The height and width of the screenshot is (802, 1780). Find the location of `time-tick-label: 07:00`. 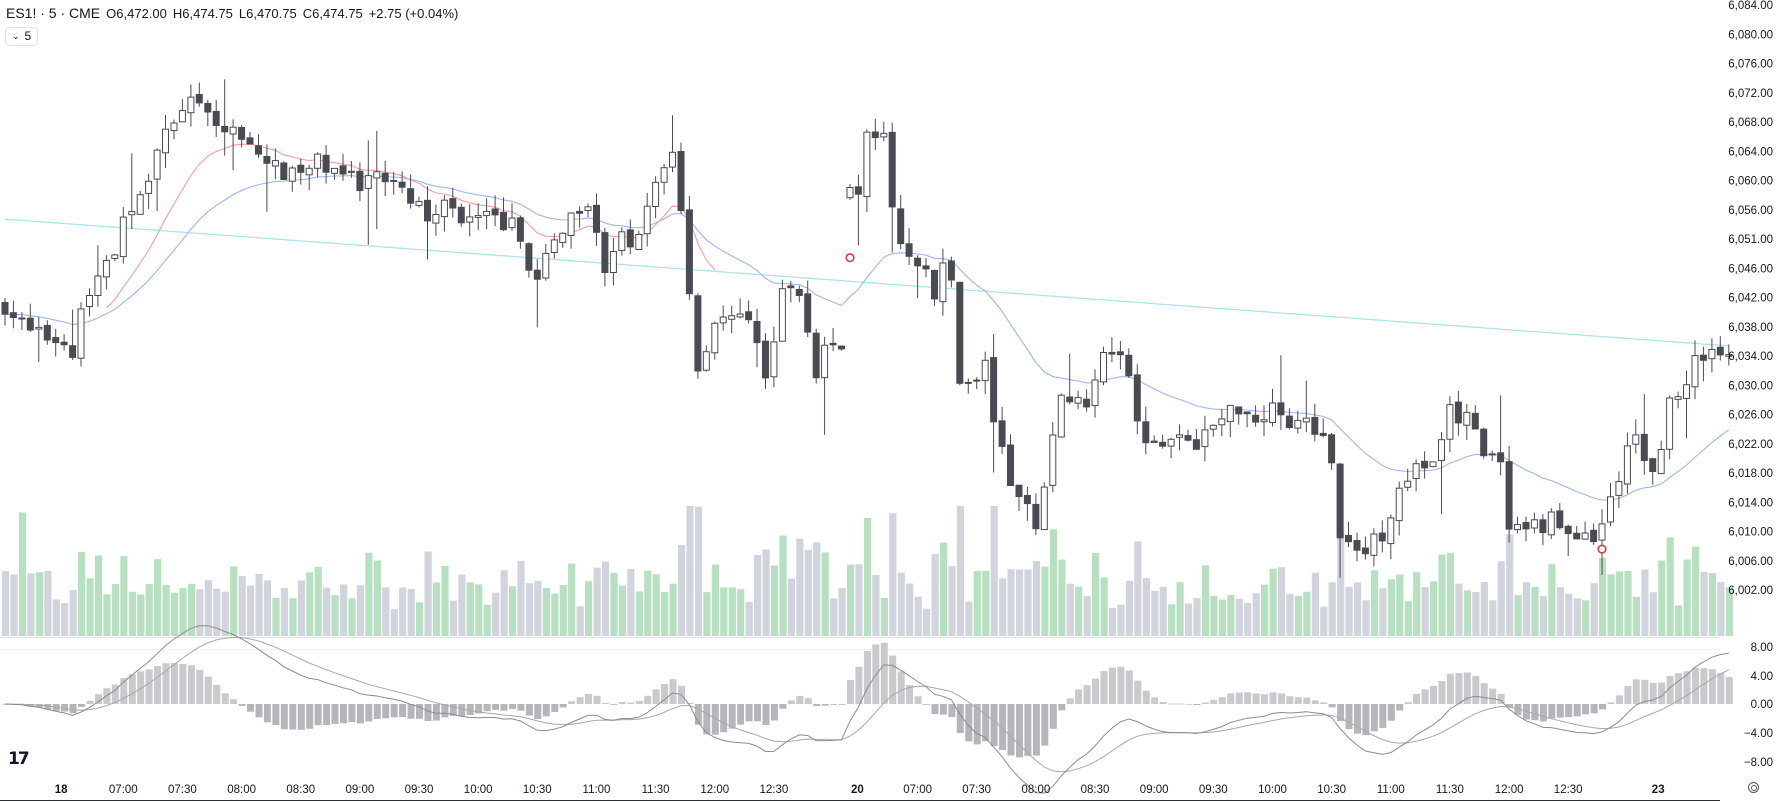

time-tick-label: 07:00 is located at coordinates (123, 790).